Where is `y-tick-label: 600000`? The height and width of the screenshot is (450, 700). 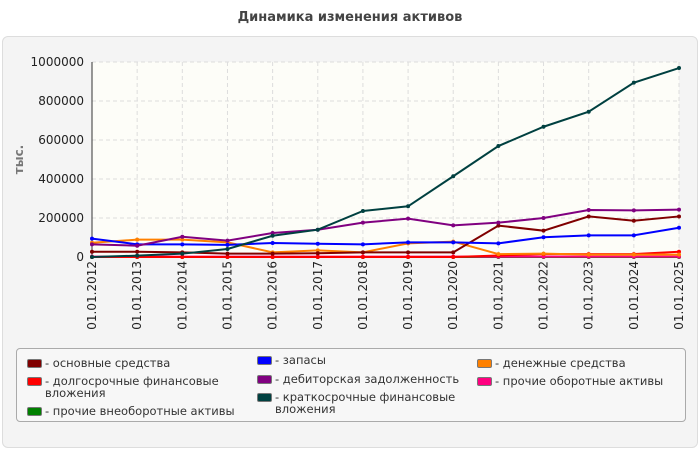
y-tick-label: 600000 is located at coordinates (61, 140).